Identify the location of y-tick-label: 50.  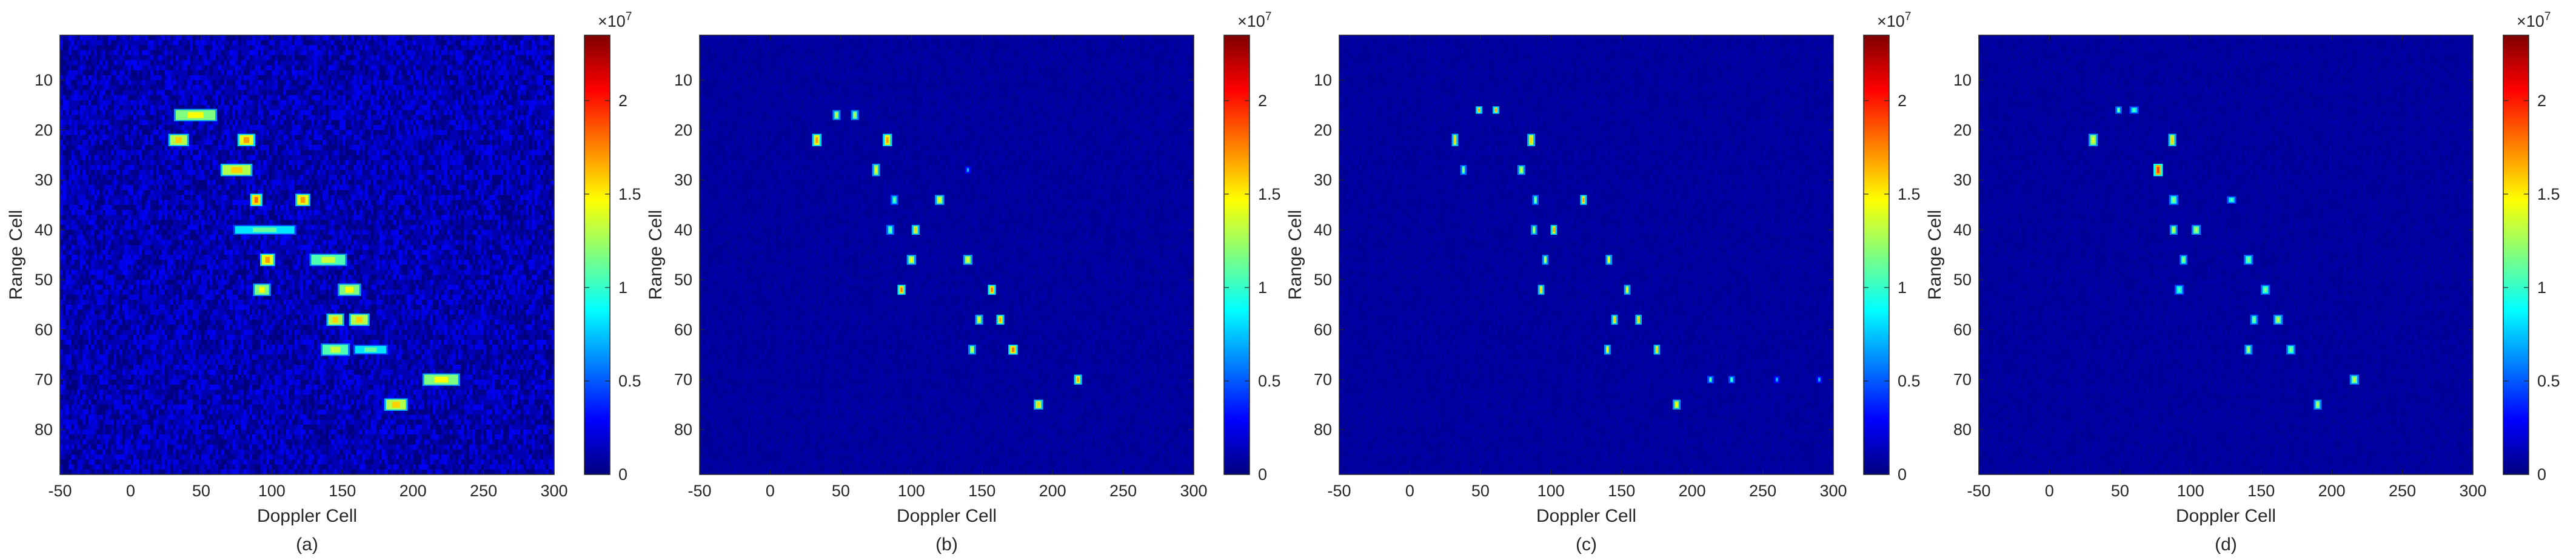
(1323, 280).